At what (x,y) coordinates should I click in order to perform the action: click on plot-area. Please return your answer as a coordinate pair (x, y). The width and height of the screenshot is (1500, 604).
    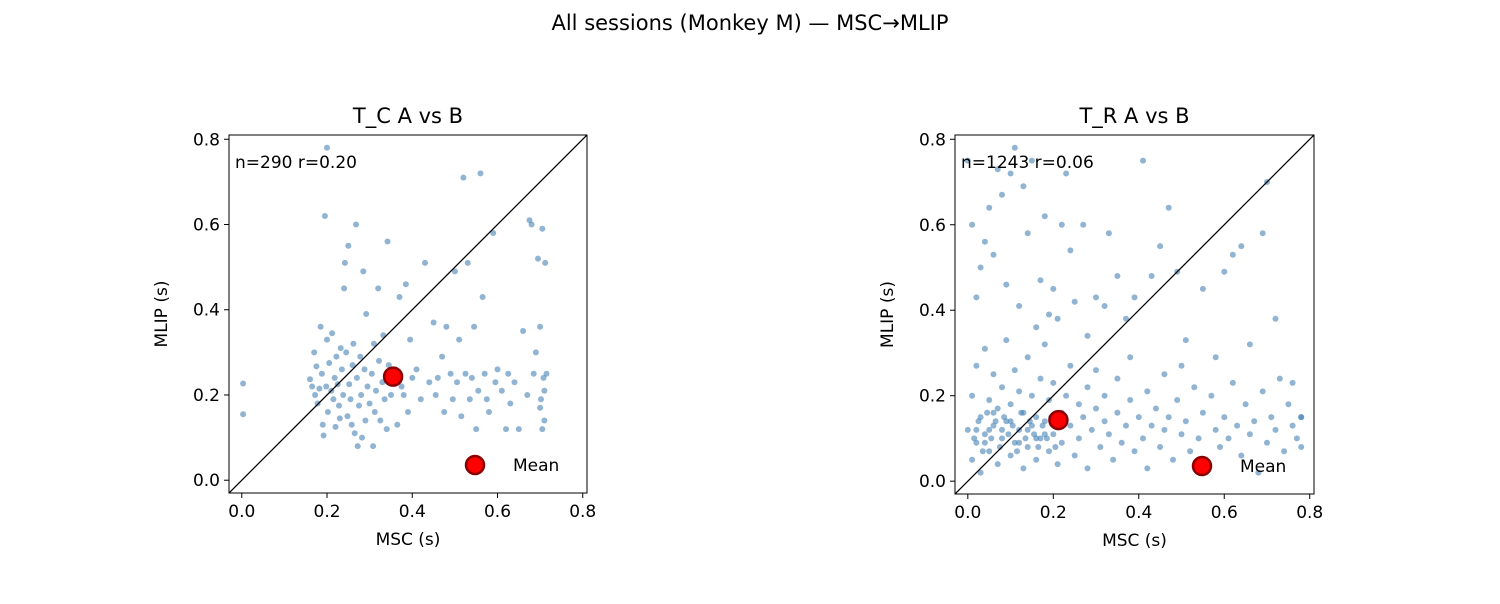
    Looking at the image, I should click on (1134, 314).